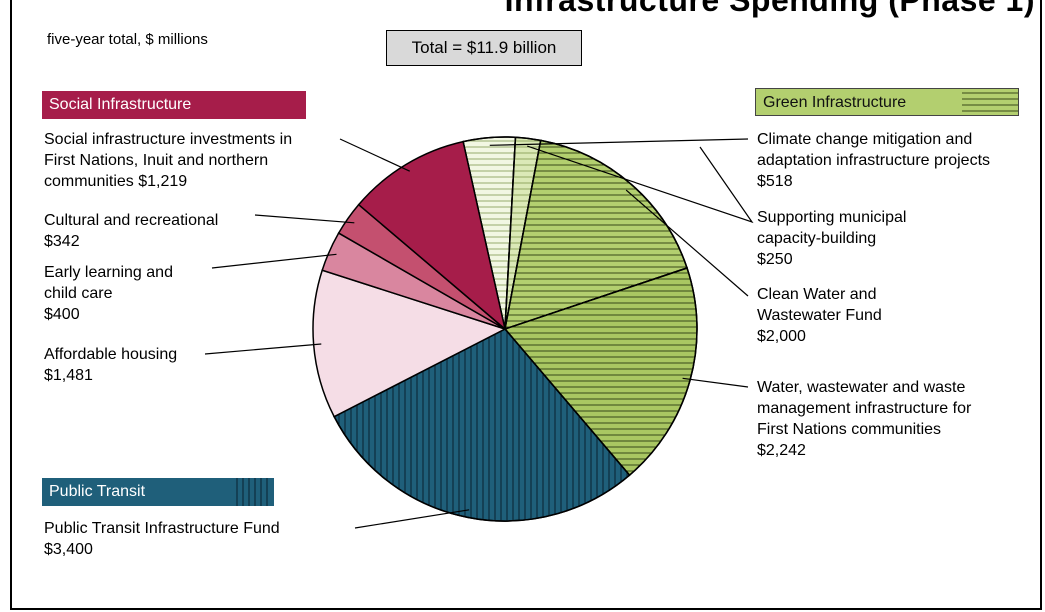 The image size is (1045, 612). Describe the element at coordinates (111, 365) in the screenshot. I see `label-affordable-housing: Affordable housing $1,481` at that location.